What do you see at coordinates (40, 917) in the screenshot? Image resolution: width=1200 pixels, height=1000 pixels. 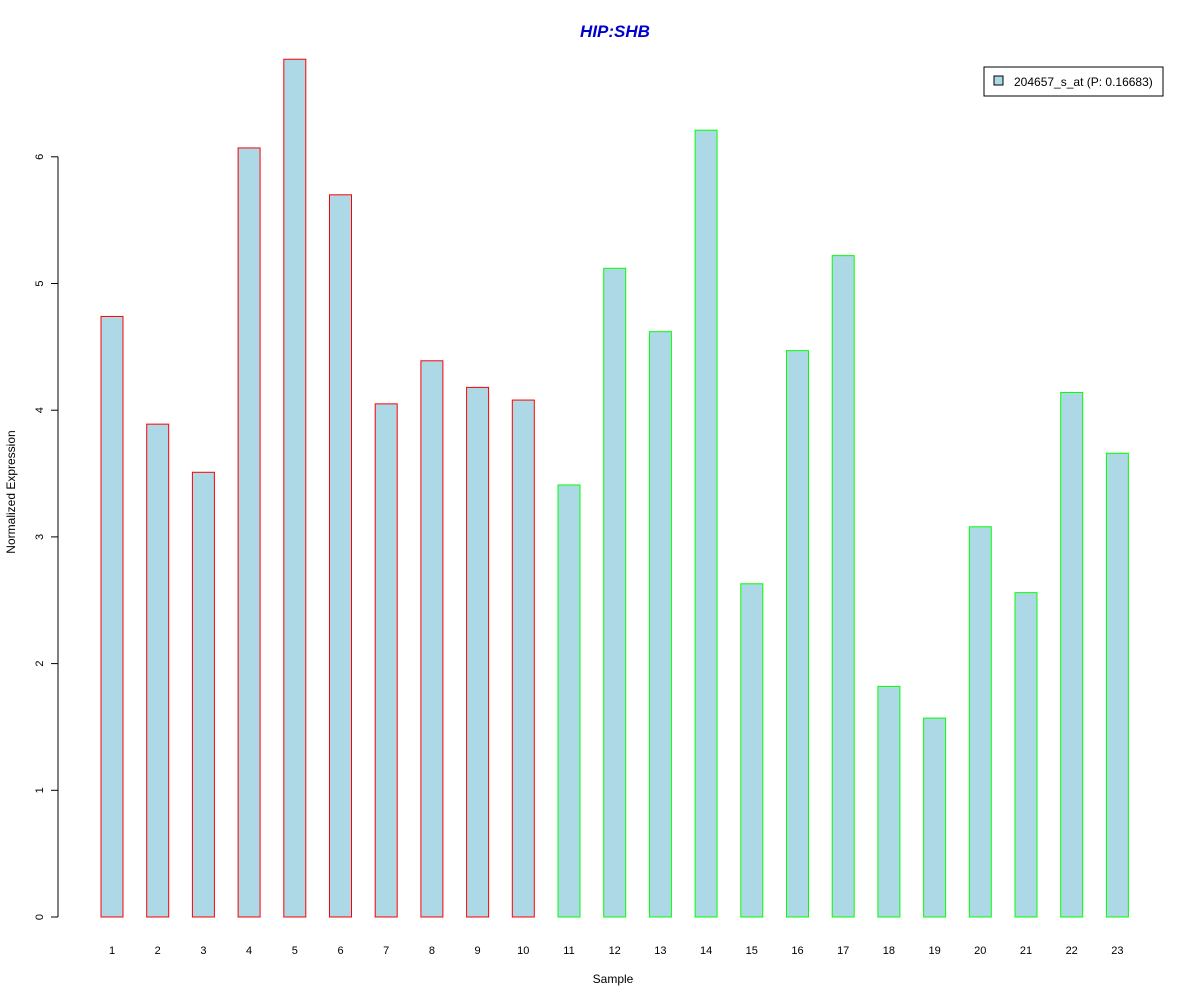 I see `y-tick-label: 0` at bounding box center [40, 917].